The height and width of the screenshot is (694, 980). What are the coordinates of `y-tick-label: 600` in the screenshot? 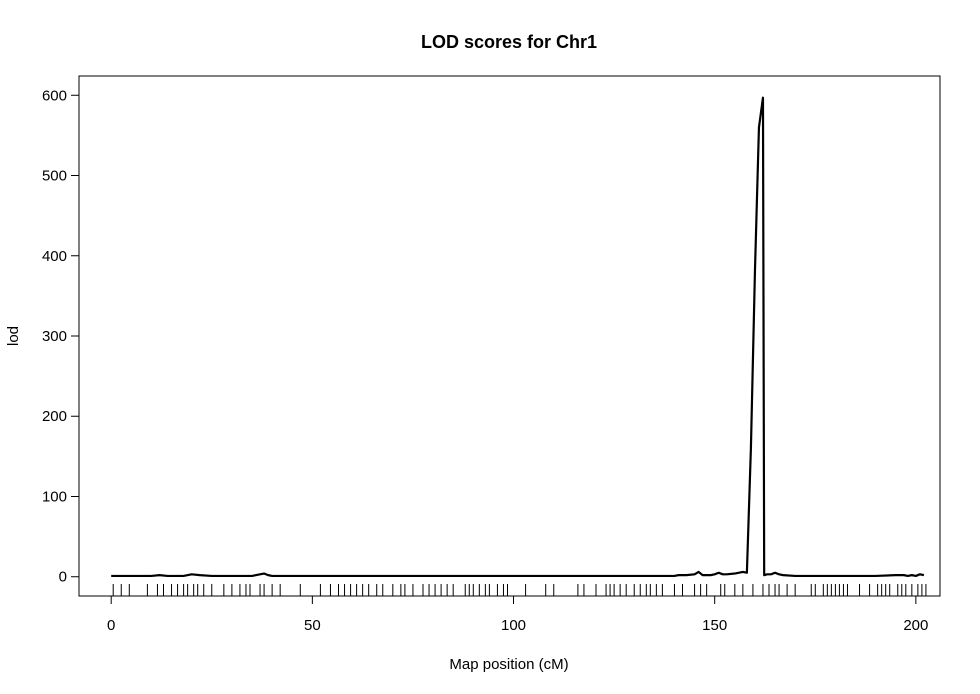 It's located at (54, 95).